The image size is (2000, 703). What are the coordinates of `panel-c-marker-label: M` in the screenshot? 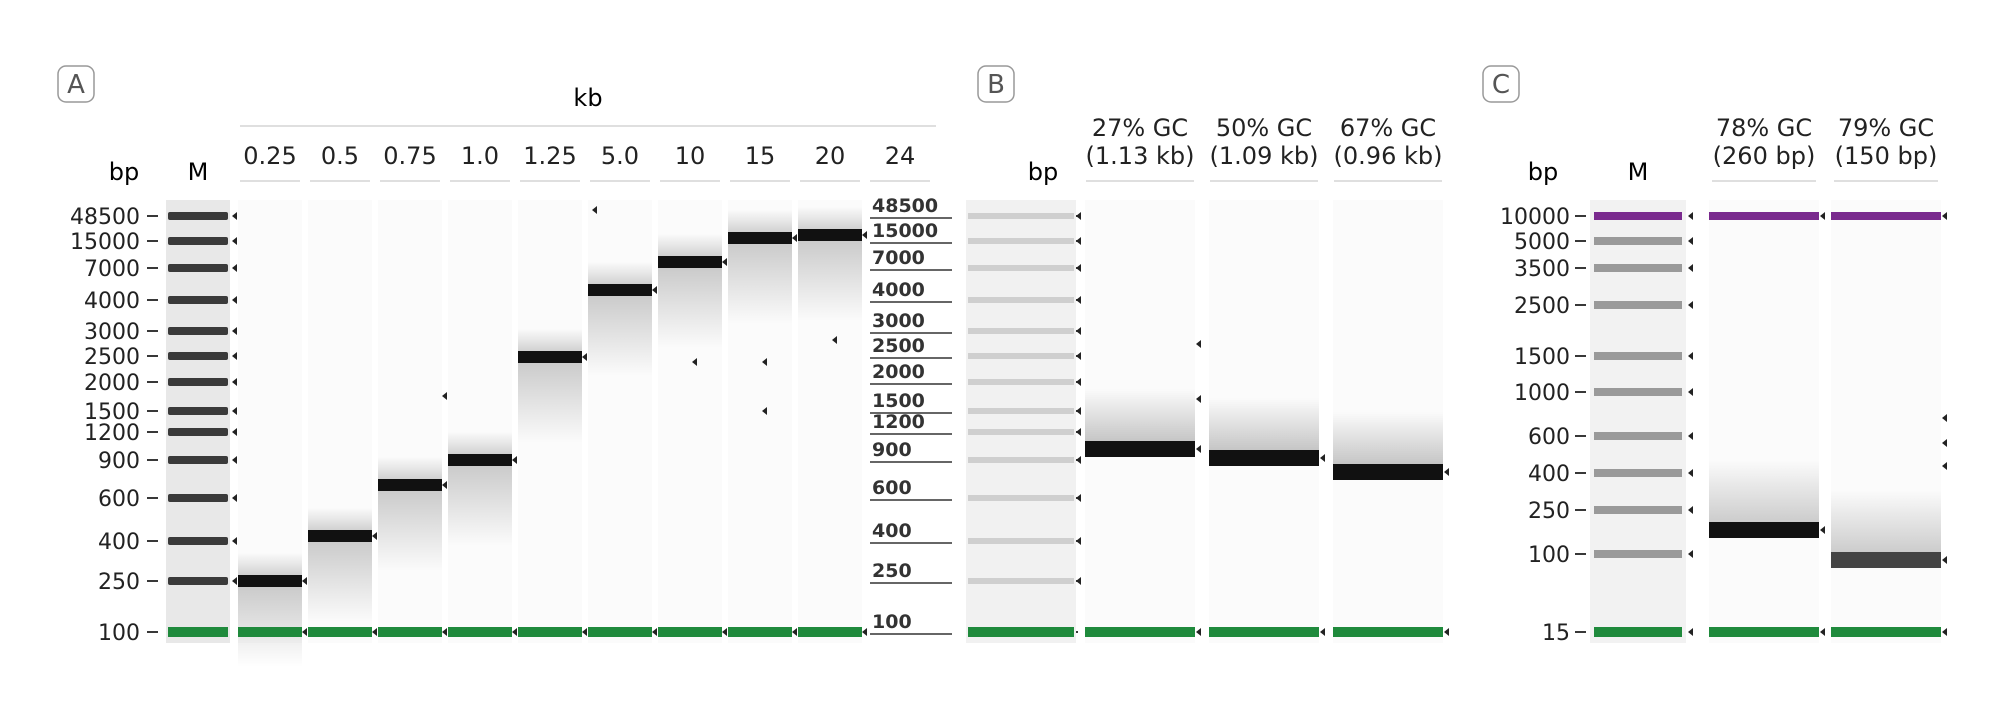 It's located at (1638, 172).